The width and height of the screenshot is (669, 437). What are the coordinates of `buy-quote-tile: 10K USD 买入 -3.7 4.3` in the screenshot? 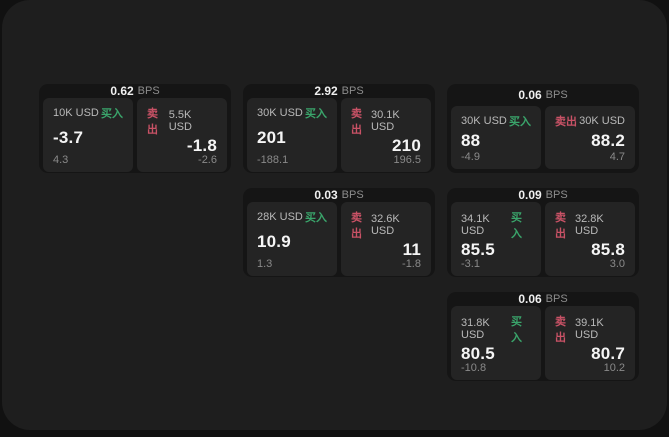 It's located at (88, 135).